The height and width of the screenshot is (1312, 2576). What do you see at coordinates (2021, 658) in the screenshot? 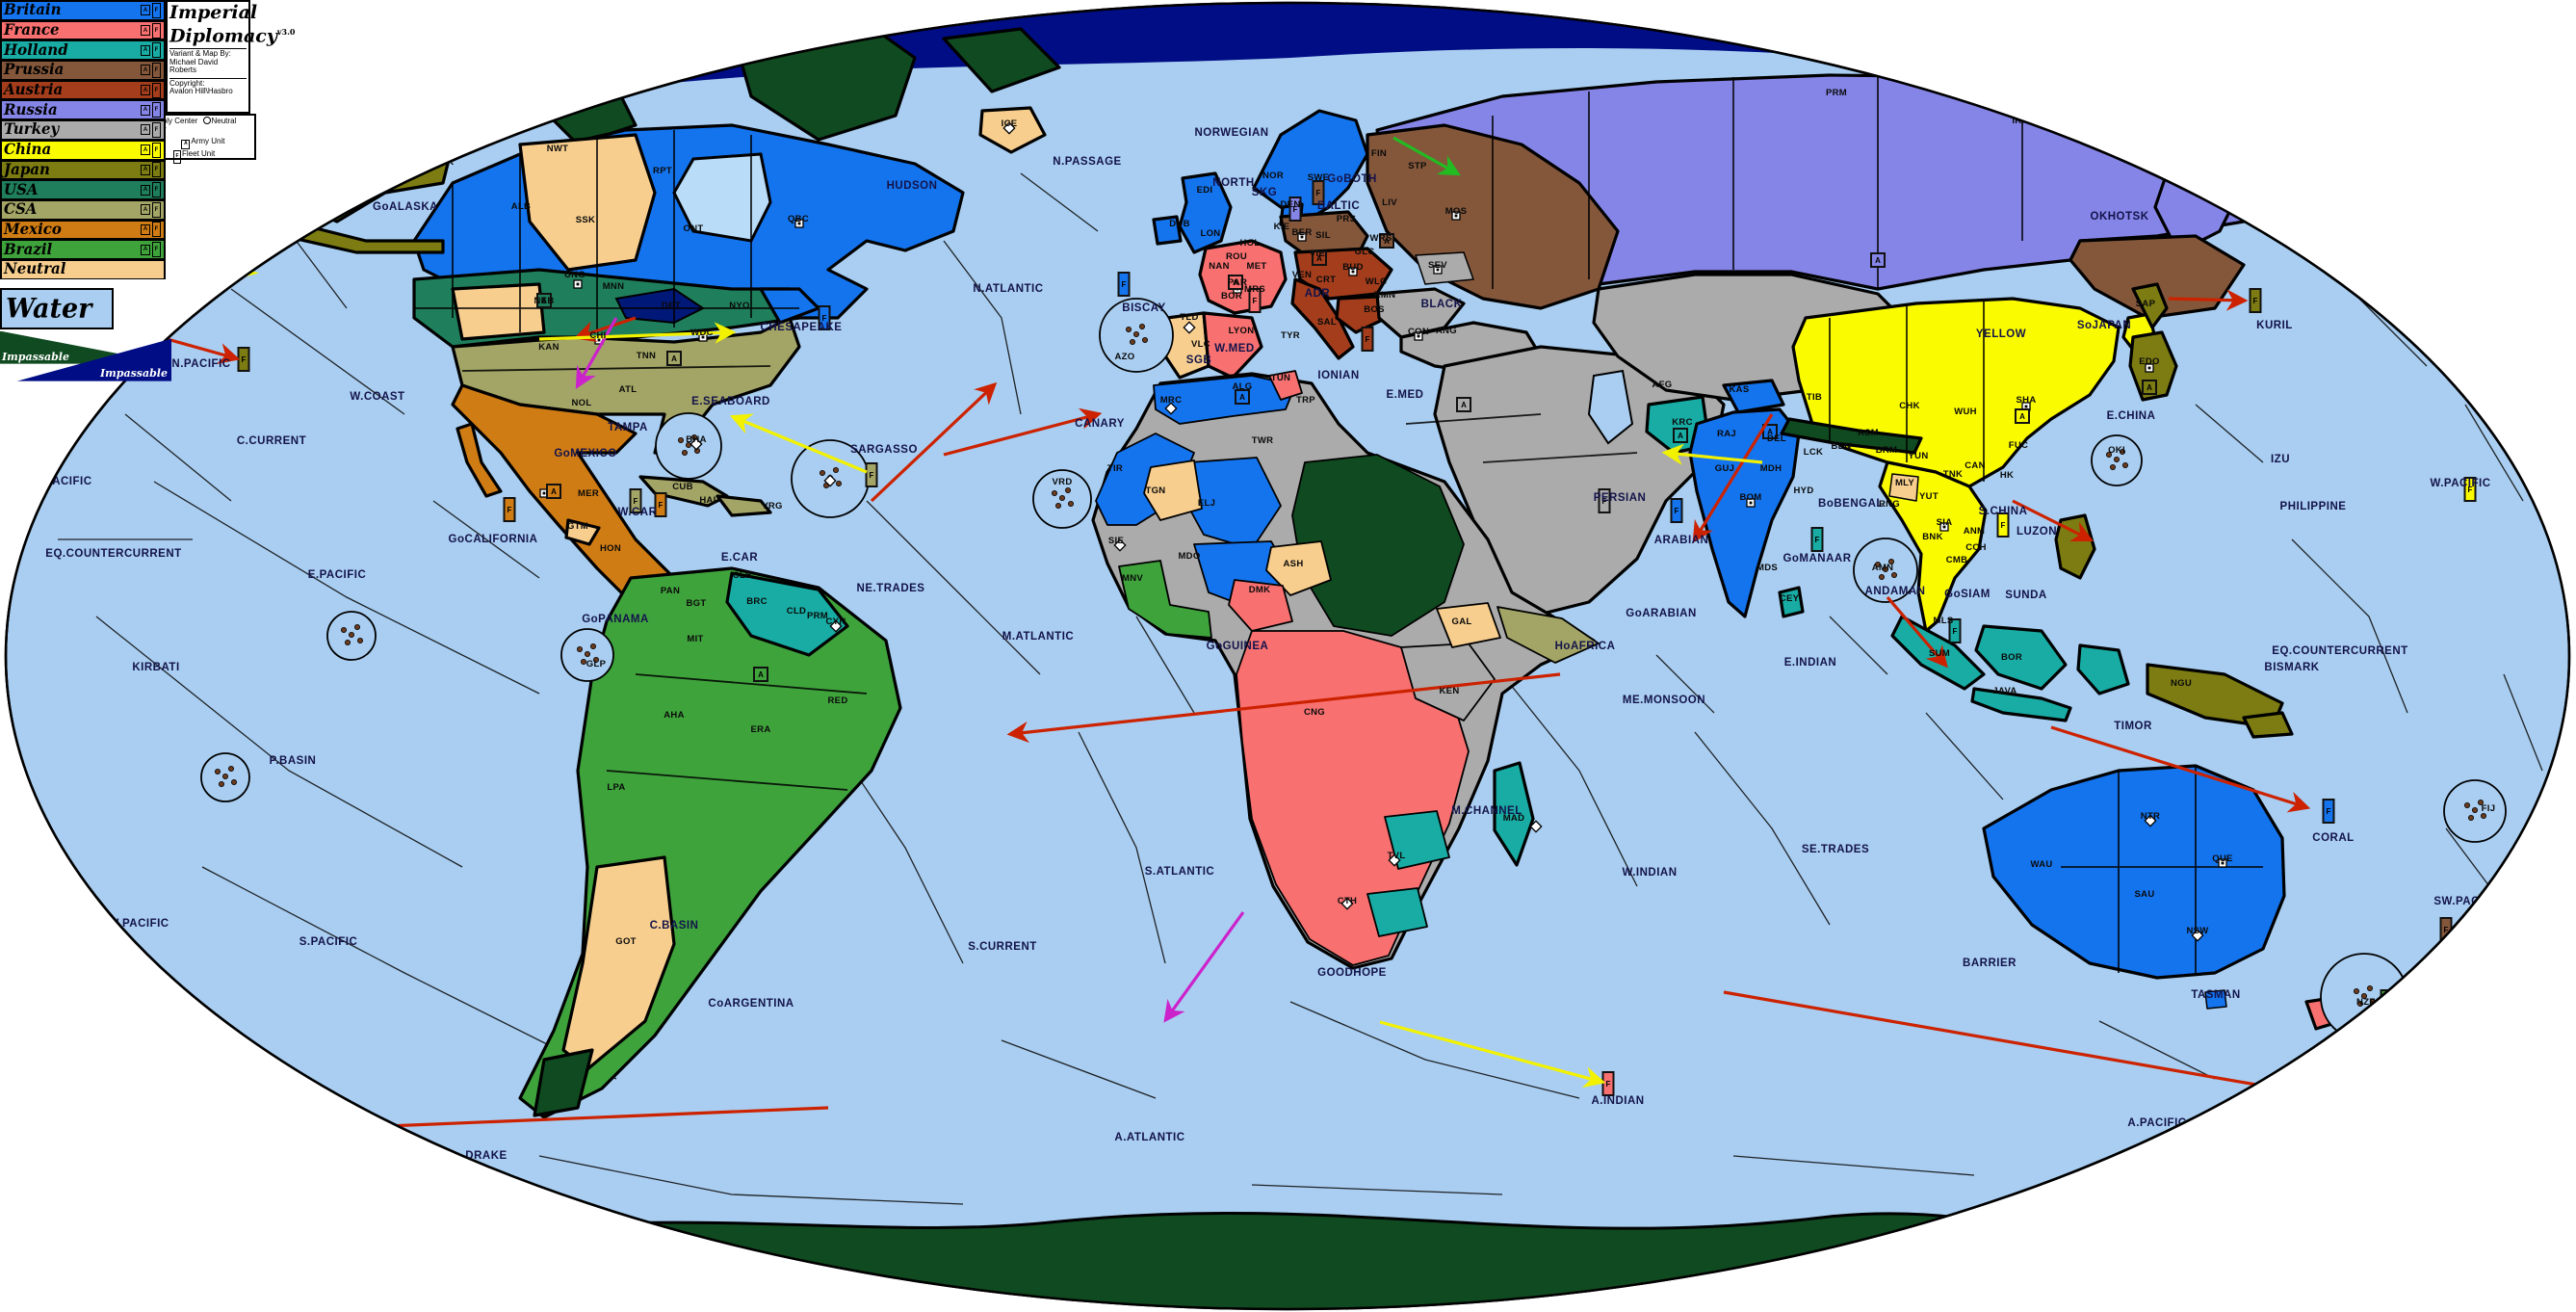
I see `territory-borneo` at bounding box center [2021, 658].